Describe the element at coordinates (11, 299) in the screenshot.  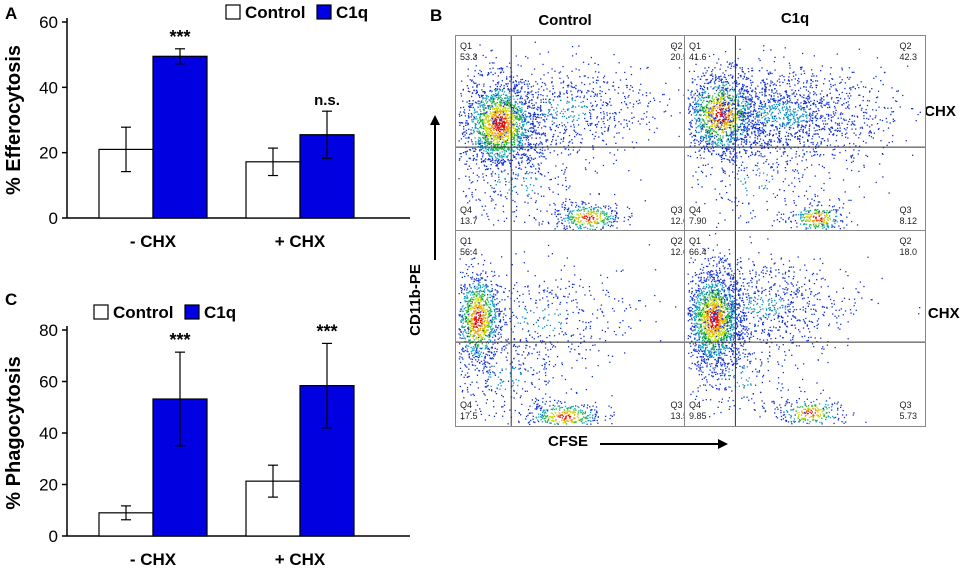
I see `panel-letter-c: C` at that location.